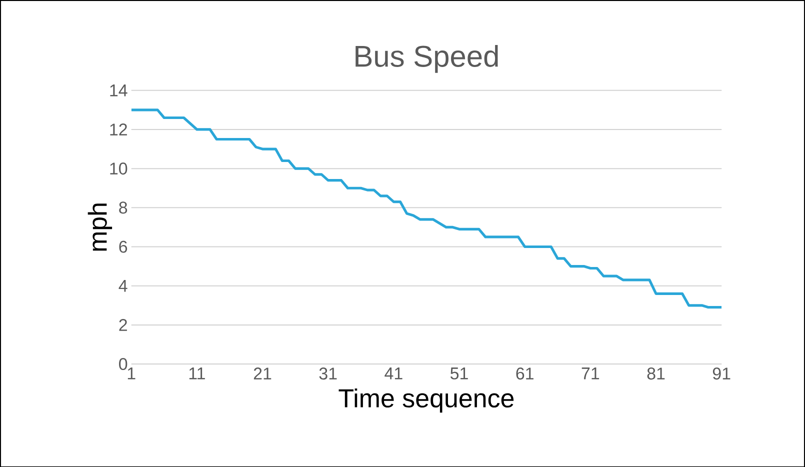 The height and width of the screenshot is (467, 805). I want to click on y-tick-label: 12, so click(118, 129).